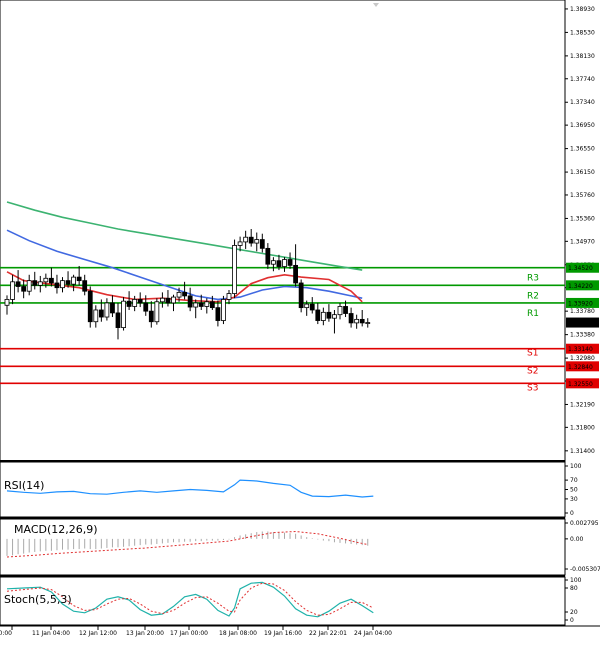 The image size is (600, 646). I want to click on price-y-tick-label: 1.31800, so click(582, 427).